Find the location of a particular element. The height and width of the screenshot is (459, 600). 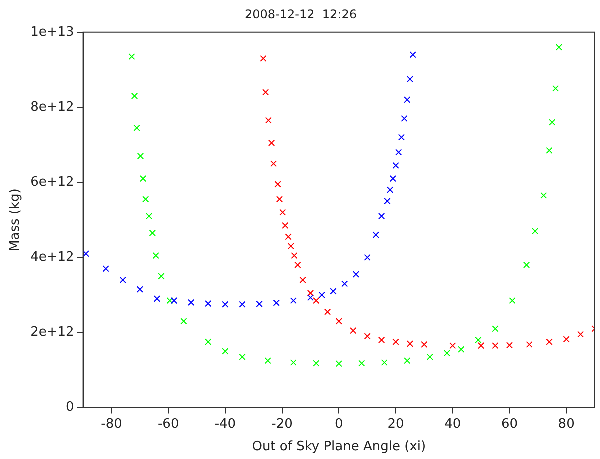

chart-title: 2008-12-12 12:26 is located at coordinates (301, 14).